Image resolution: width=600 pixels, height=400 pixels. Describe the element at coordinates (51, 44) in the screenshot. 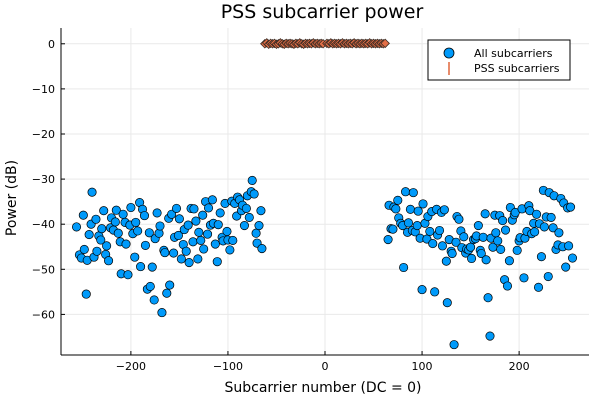

I see `y-tick-label: 0` at that location.